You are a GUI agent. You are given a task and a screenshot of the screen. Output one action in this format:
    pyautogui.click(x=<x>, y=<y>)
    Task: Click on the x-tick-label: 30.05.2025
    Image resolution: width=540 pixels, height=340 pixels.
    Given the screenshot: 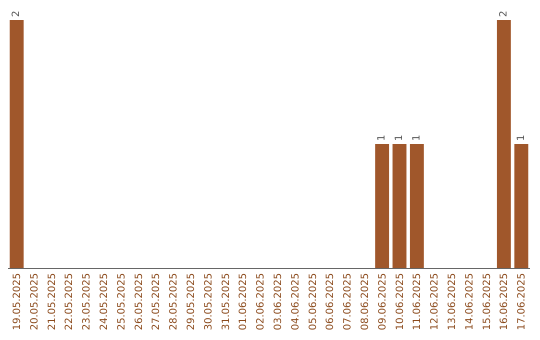 What is the action you would take?
    pyautogui.click(x=208, y=301)
    